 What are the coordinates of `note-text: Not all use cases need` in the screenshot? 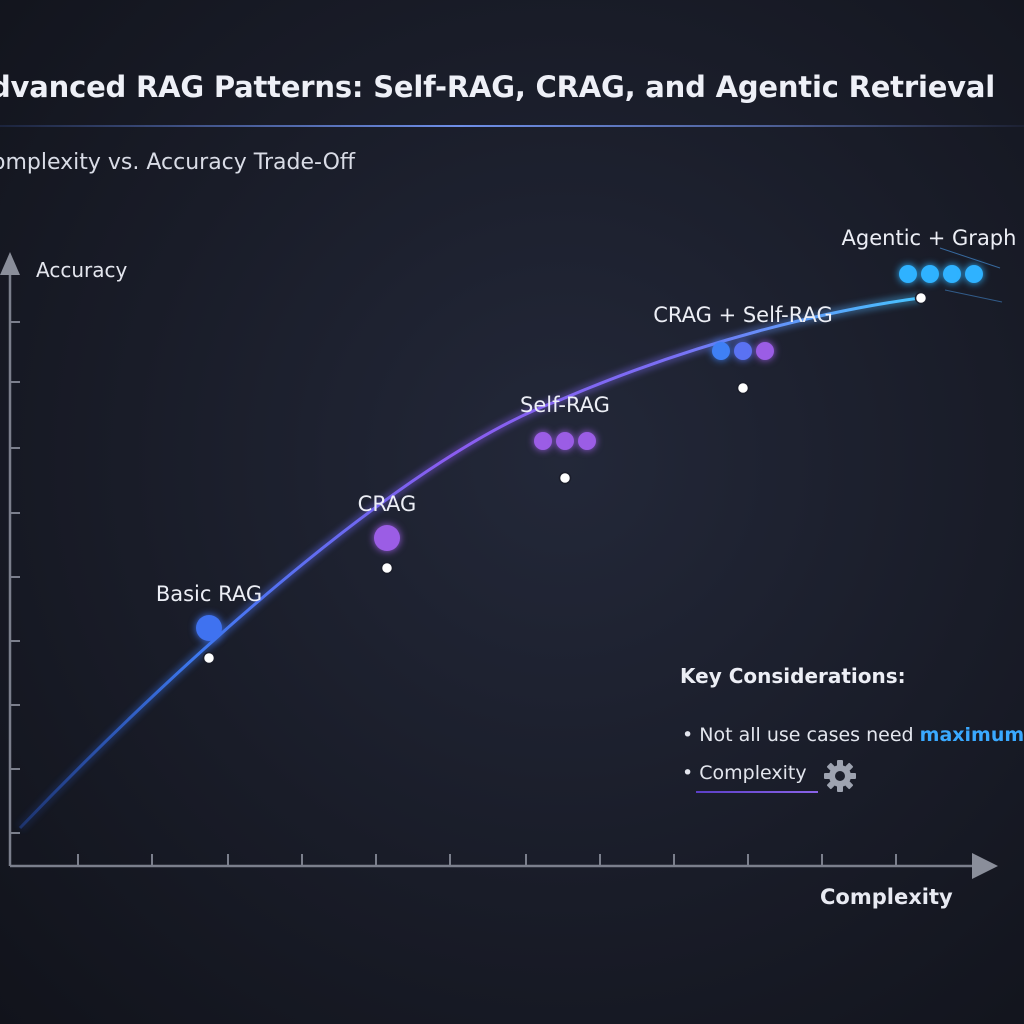 It's located at (809, 735).